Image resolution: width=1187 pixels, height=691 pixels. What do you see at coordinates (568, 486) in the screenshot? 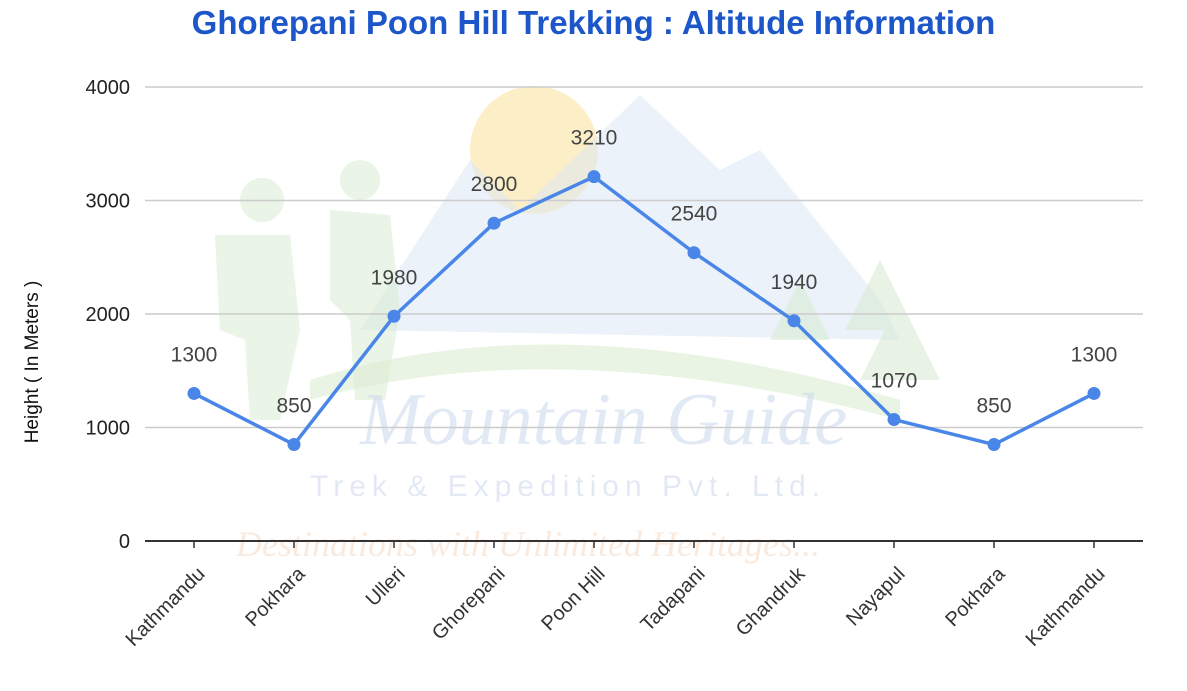
I see `watermark-company-text: Trek & Expedition Pvt. Ltd.` at bounding box center [568, 486].